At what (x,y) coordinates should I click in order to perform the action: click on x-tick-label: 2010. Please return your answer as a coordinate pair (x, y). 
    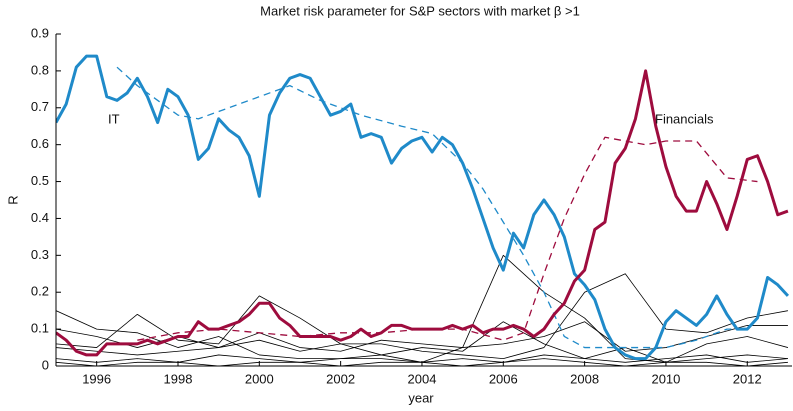
    Looking at the image, I should click on (665, 378).